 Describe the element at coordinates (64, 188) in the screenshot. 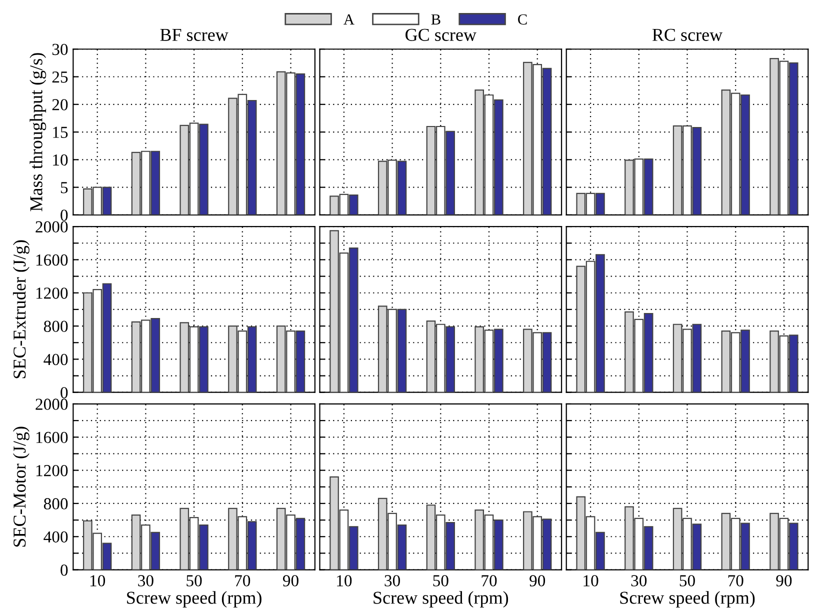

I see `y-tick-label: 5` at that location.